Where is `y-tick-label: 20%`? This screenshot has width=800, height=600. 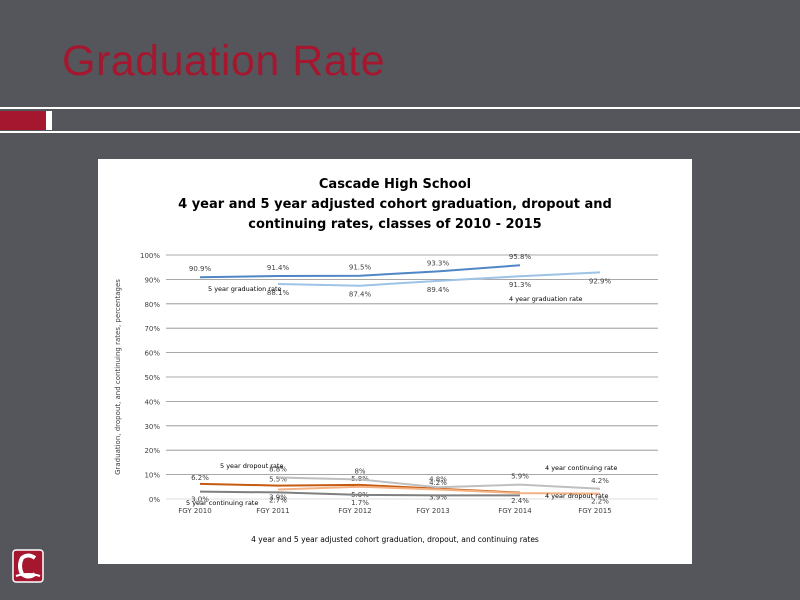 y-tick-label: 20% is located at coordinates (152, 451).